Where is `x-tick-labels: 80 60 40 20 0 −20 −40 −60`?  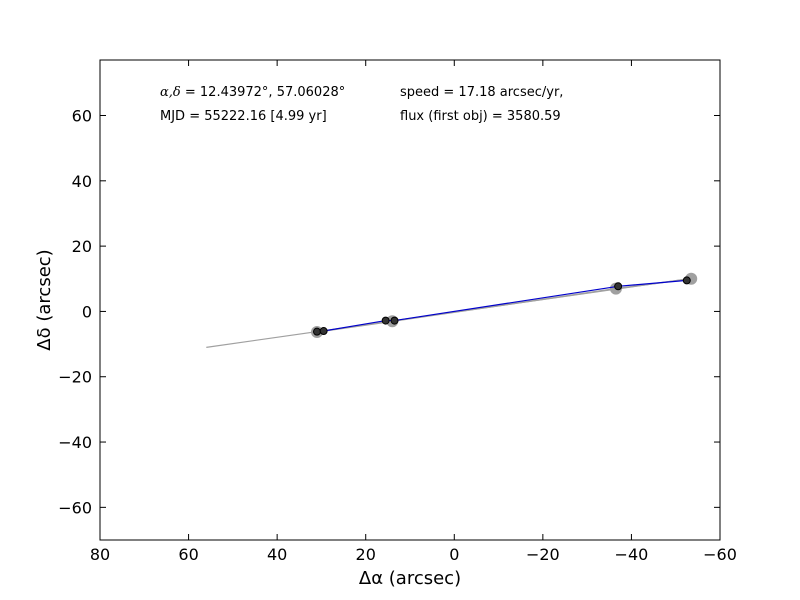
x-tick-labels: 80 60 40 20 0 −20 −40 −60 is located at coordinates (413, 554).